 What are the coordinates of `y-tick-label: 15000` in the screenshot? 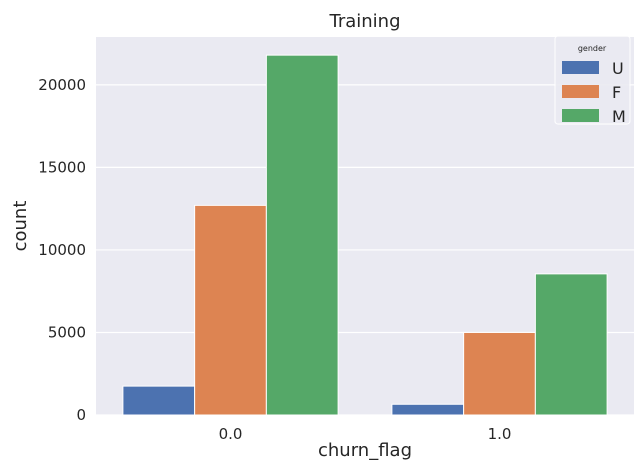 It's located at (62, 167).